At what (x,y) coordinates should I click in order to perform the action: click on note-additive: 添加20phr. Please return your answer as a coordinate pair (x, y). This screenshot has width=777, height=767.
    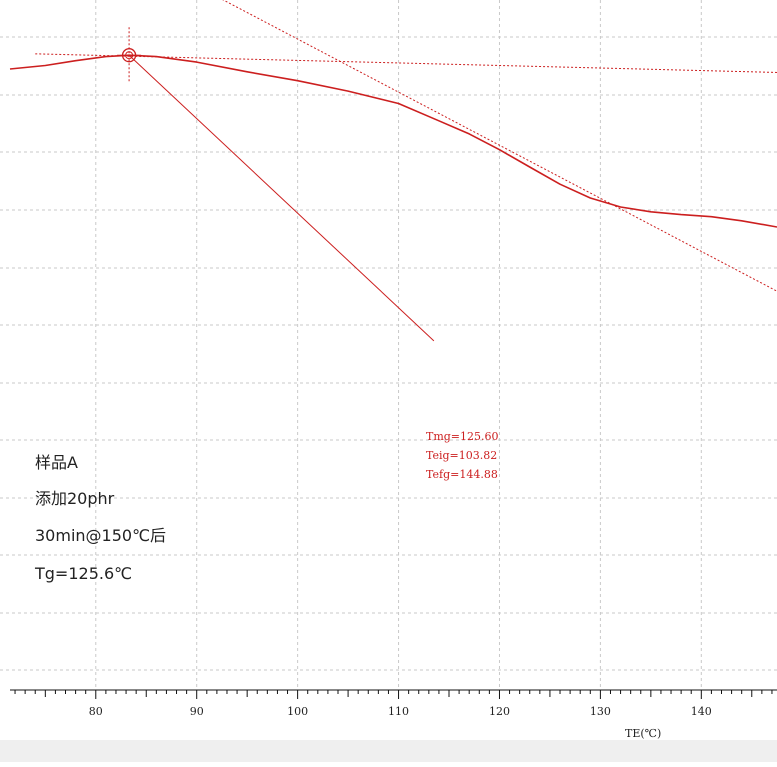
    Looking at the image, I should click on (75, 498).